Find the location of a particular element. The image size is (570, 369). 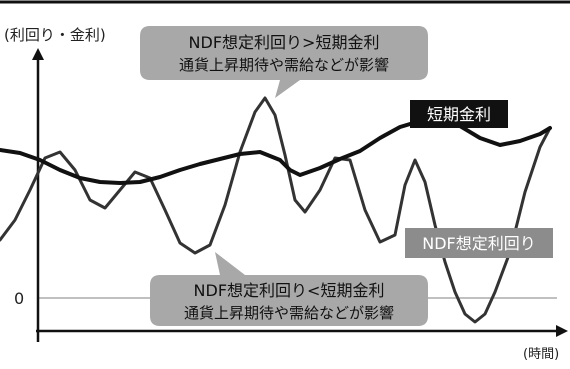

y-axis-label: (利回り・金利) is located at coordinates (55, 35).